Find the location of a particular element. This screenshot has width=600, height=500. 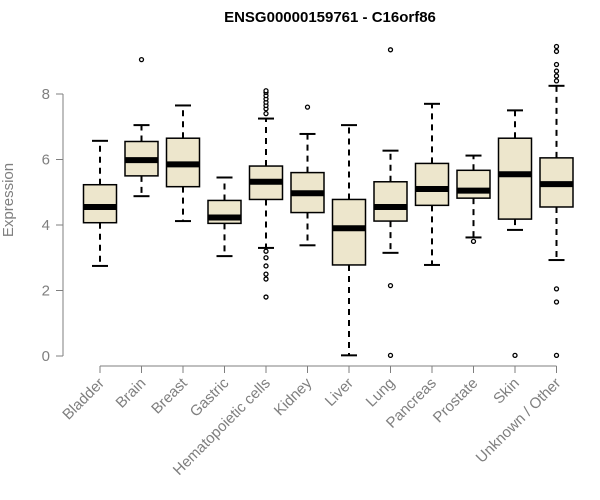

box-breast is located at coordinates (183, 163).